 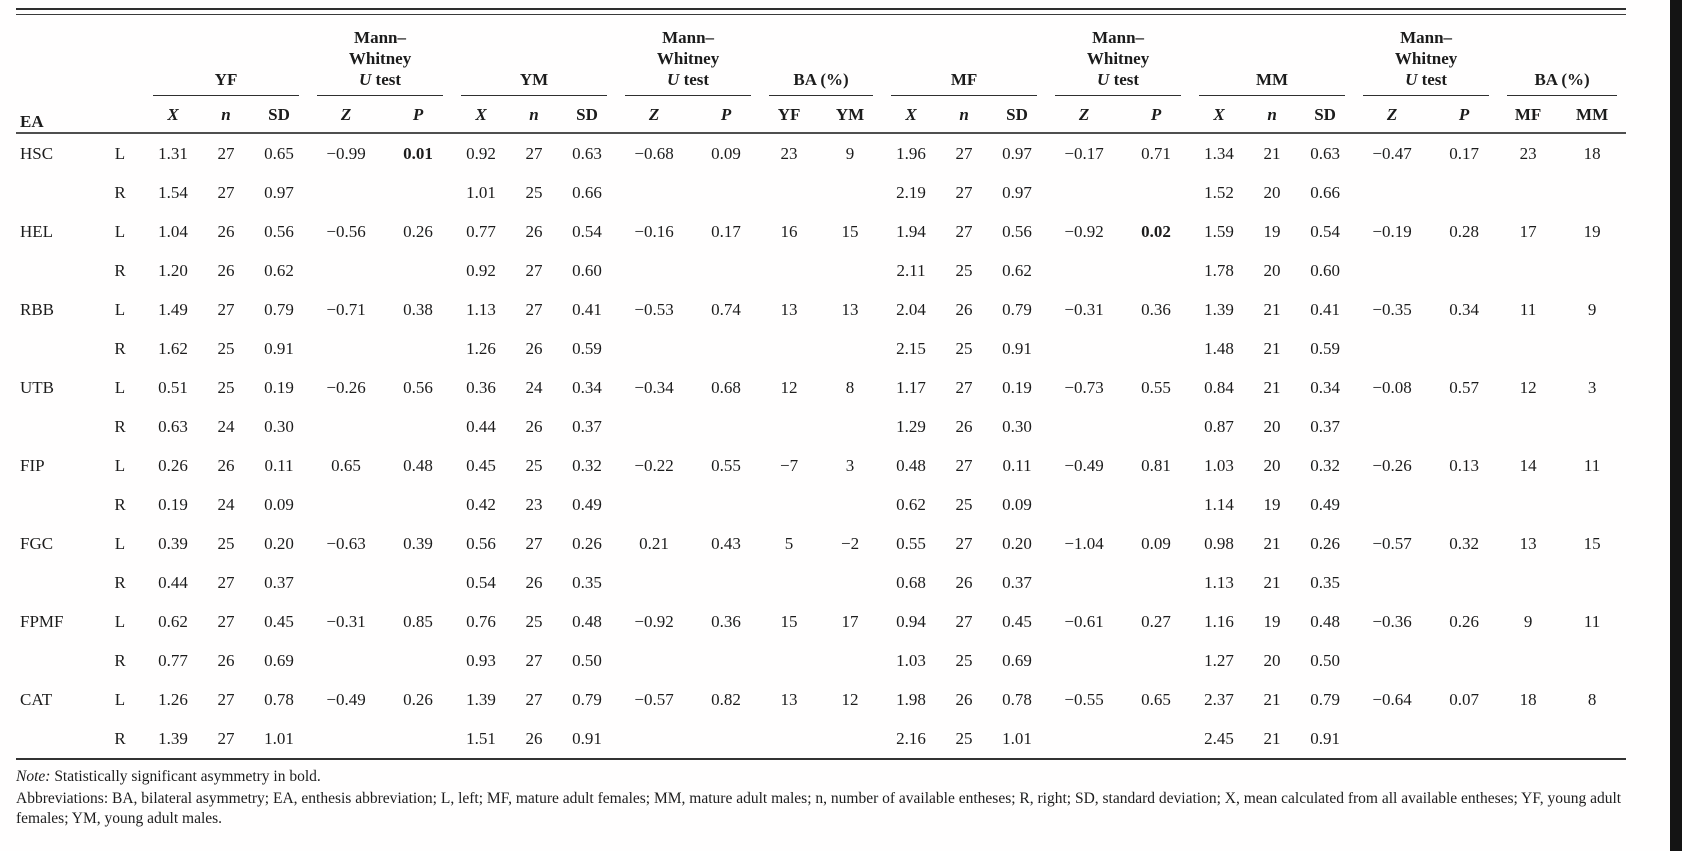 What do you see at coordinates (911, 739) in the screenshot?
I see `data-cell: 2.16` at bounding box center [911, 739].